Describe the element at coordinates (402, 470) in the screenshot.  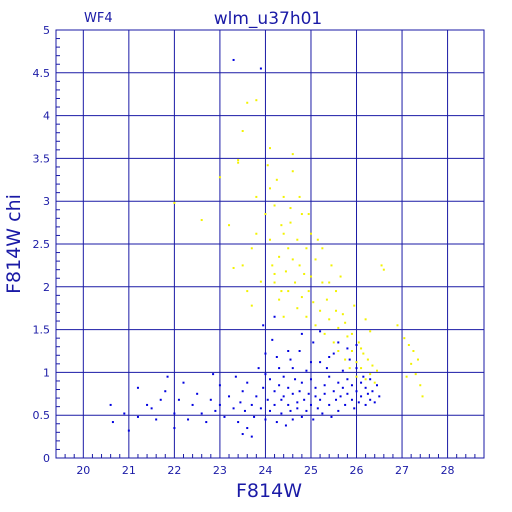
I see `x-tick-label: 27` at that location.